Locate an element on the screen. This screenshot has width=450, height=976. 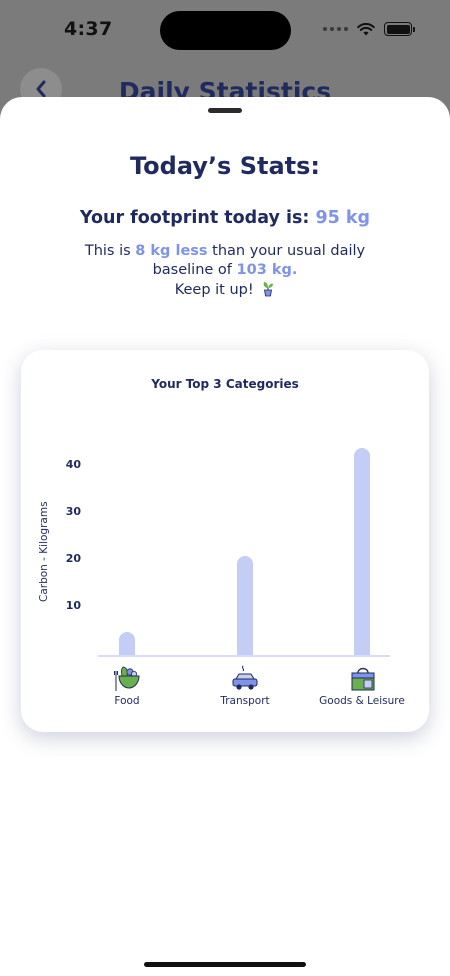
home-indicator is located at coordinates (225, 964).